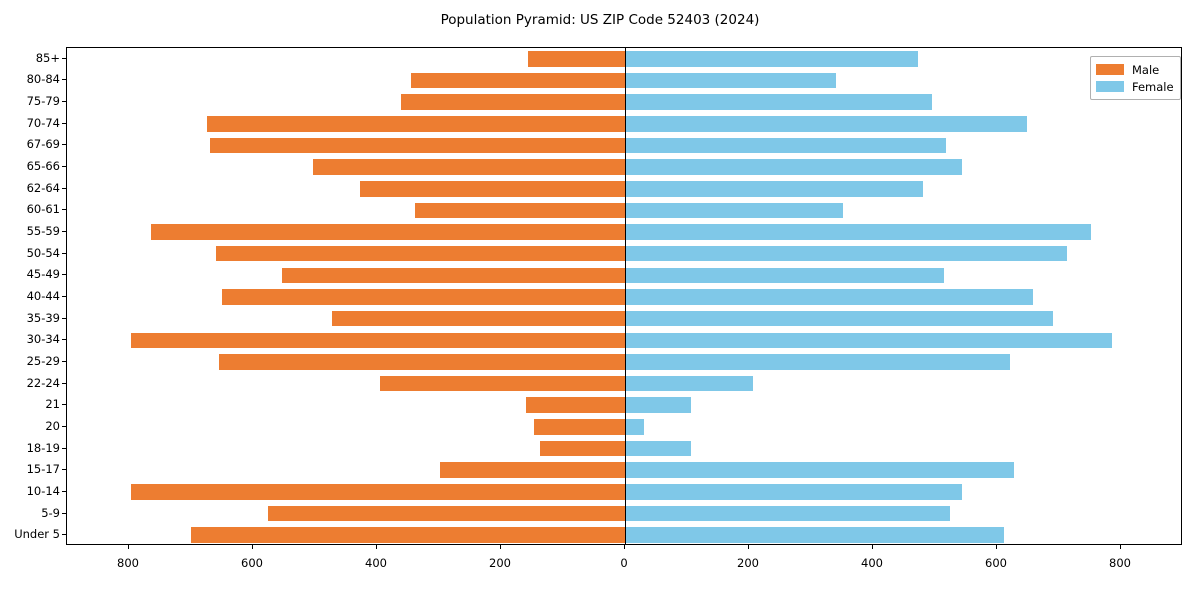 The image size is (1200, 600). What do you see at coordinates (43, 339) in the screenshot?
I see `y-axis-tick-label: 30-34` at bounding box center [43, 339].